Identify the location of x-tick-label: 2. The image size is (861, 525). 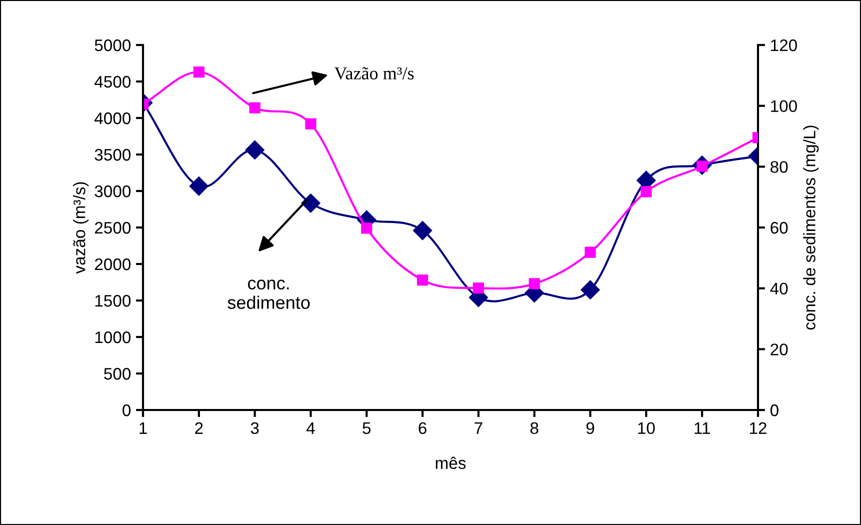
(199, 428).